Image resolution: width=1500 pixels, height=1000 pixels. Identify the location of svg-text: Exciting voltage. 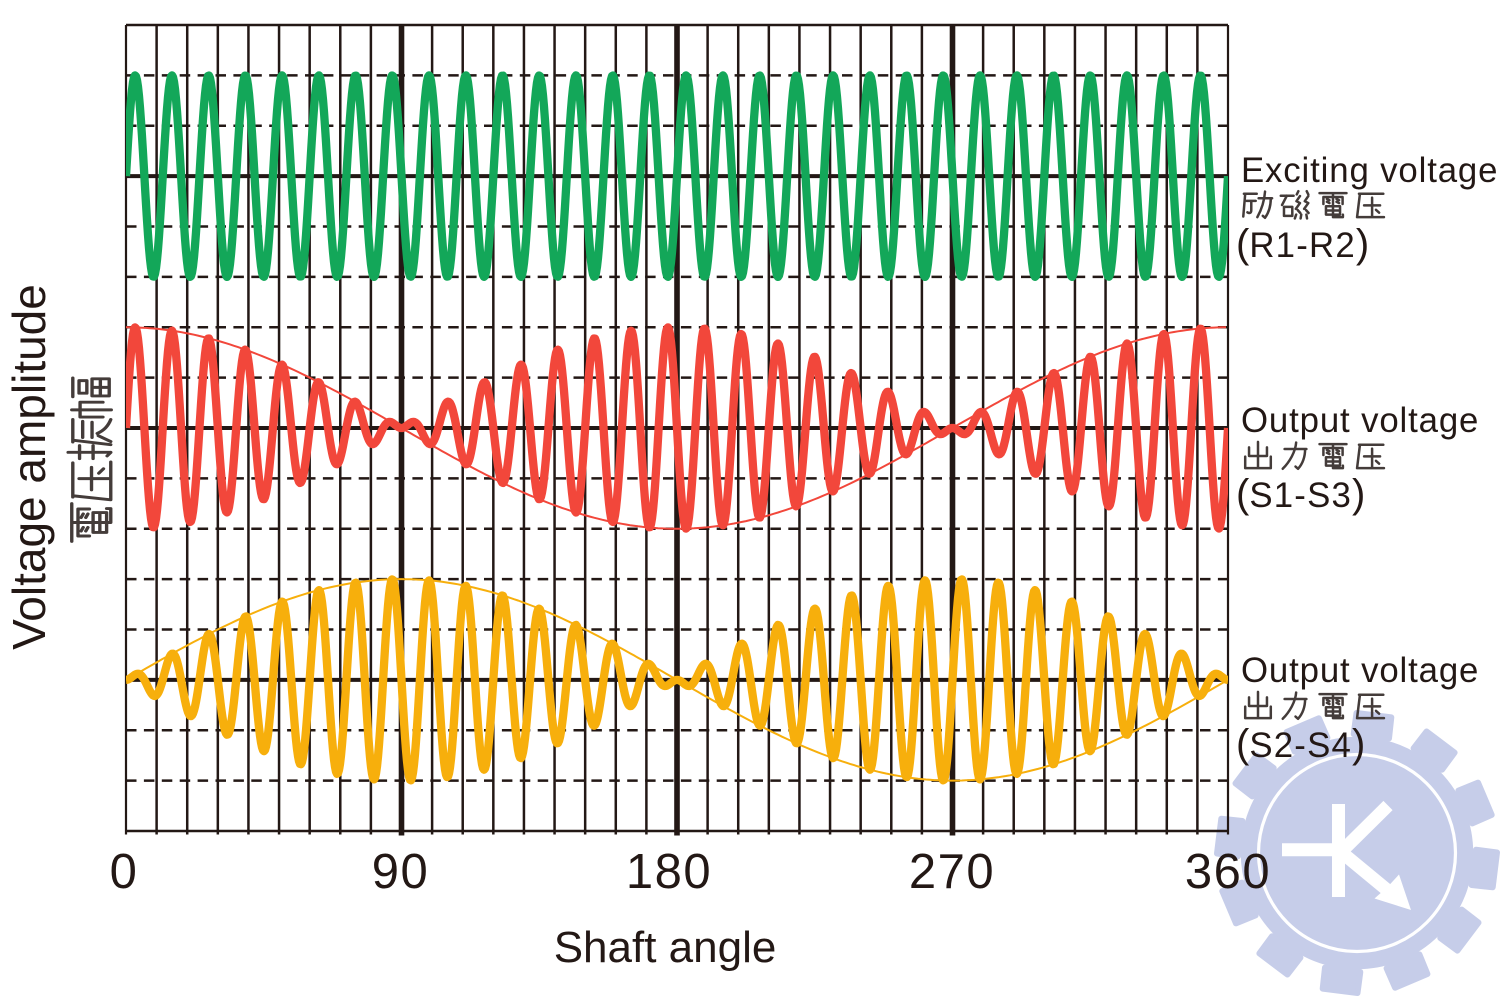
(1369, 170).